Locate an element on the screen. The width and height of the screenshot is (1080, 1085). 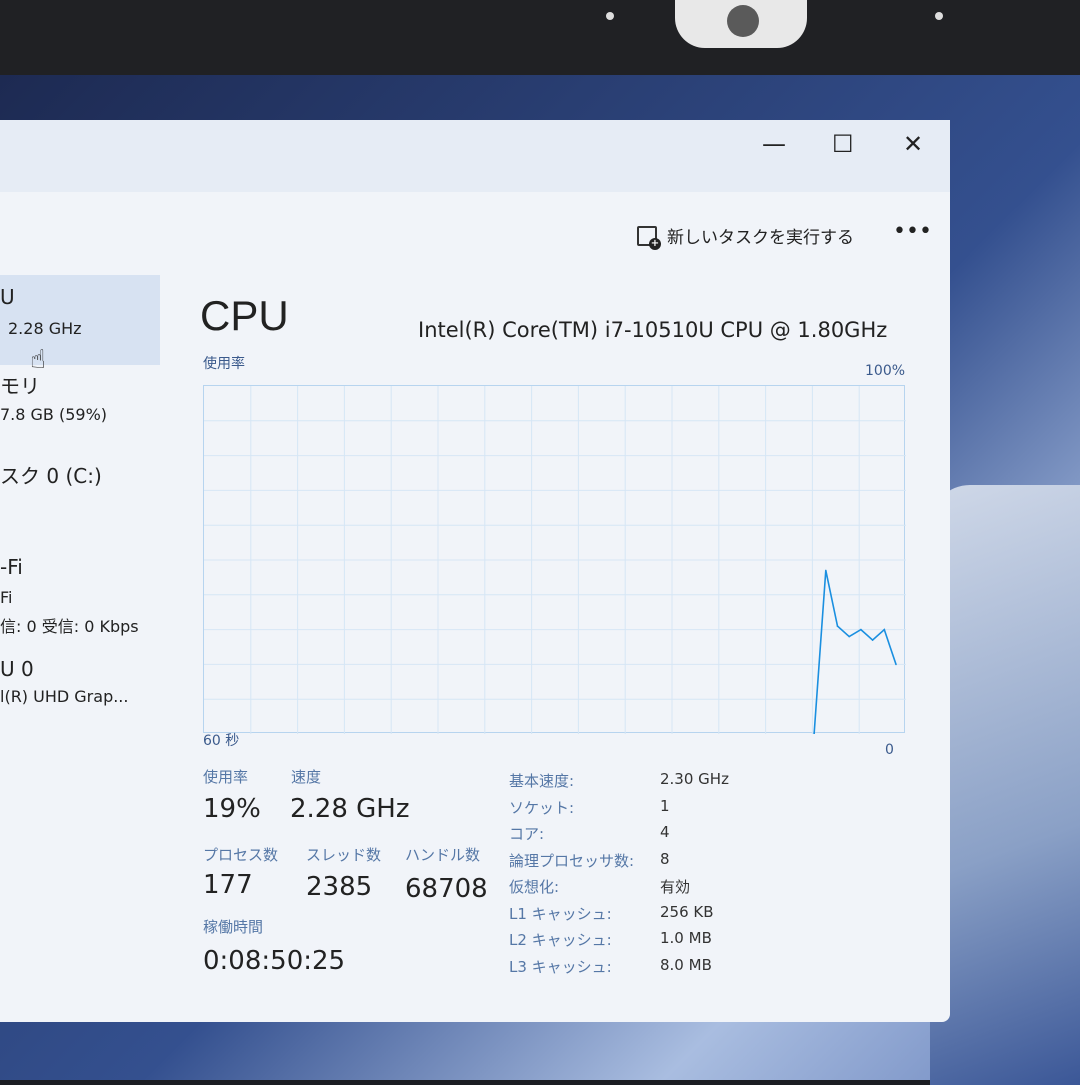
minimize-button: — is located at coordinates (774, 144).